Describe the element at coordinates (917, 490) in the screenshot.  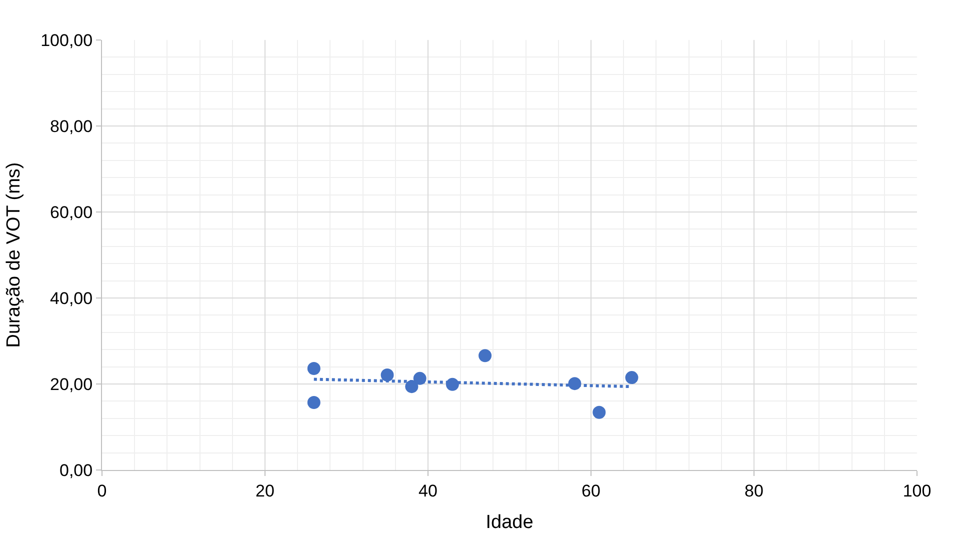
I see `x-tick-label: 100` at that location.